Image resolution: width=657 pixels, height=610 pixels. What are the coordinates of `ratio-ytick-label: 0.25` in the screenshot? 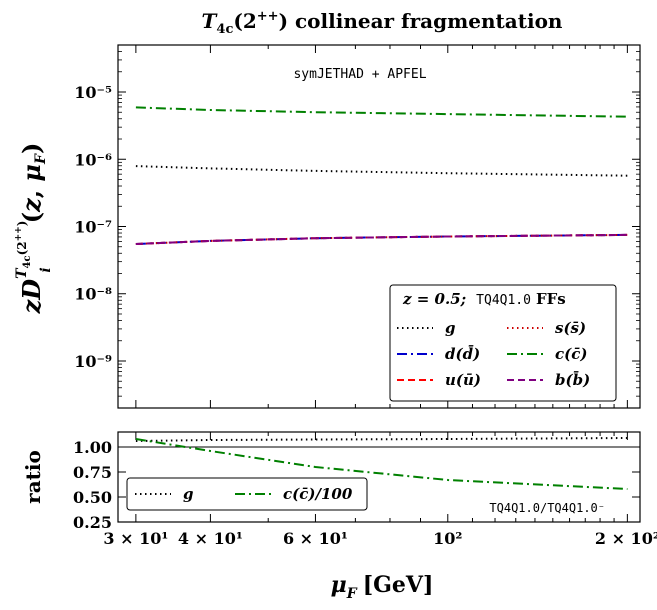 It's located at (92, 522).